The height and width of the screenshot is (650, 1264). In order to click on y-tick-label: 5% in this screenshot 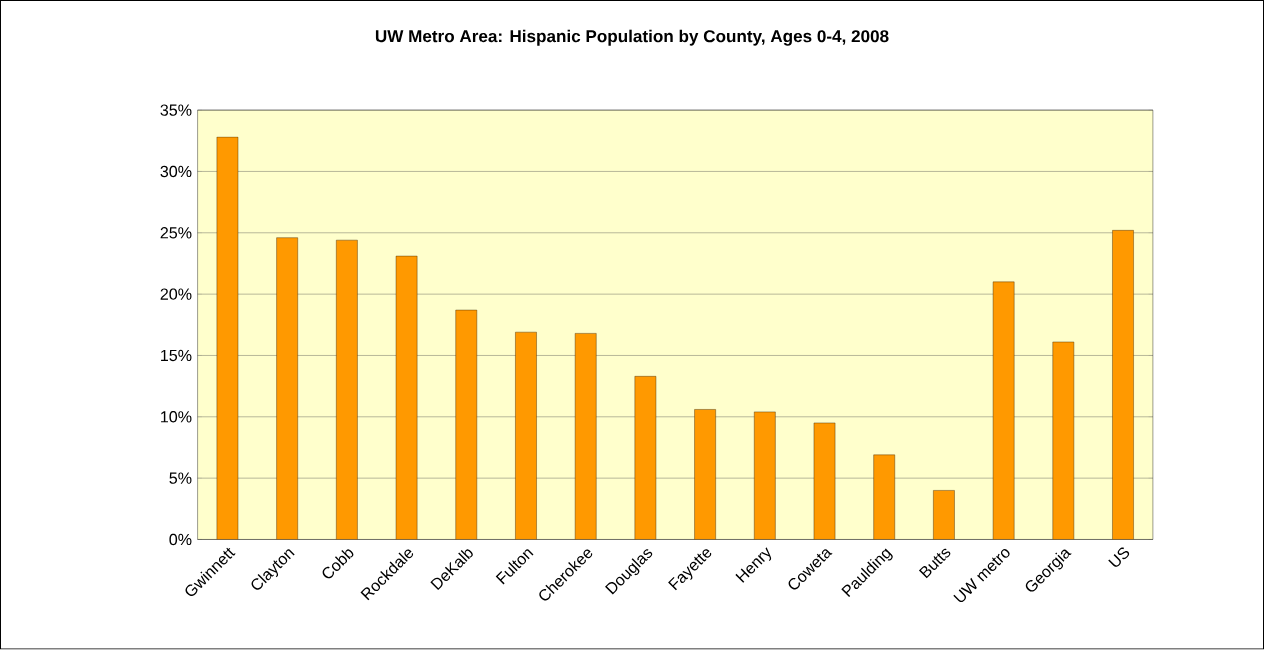, I will do `click(180, 478)`.